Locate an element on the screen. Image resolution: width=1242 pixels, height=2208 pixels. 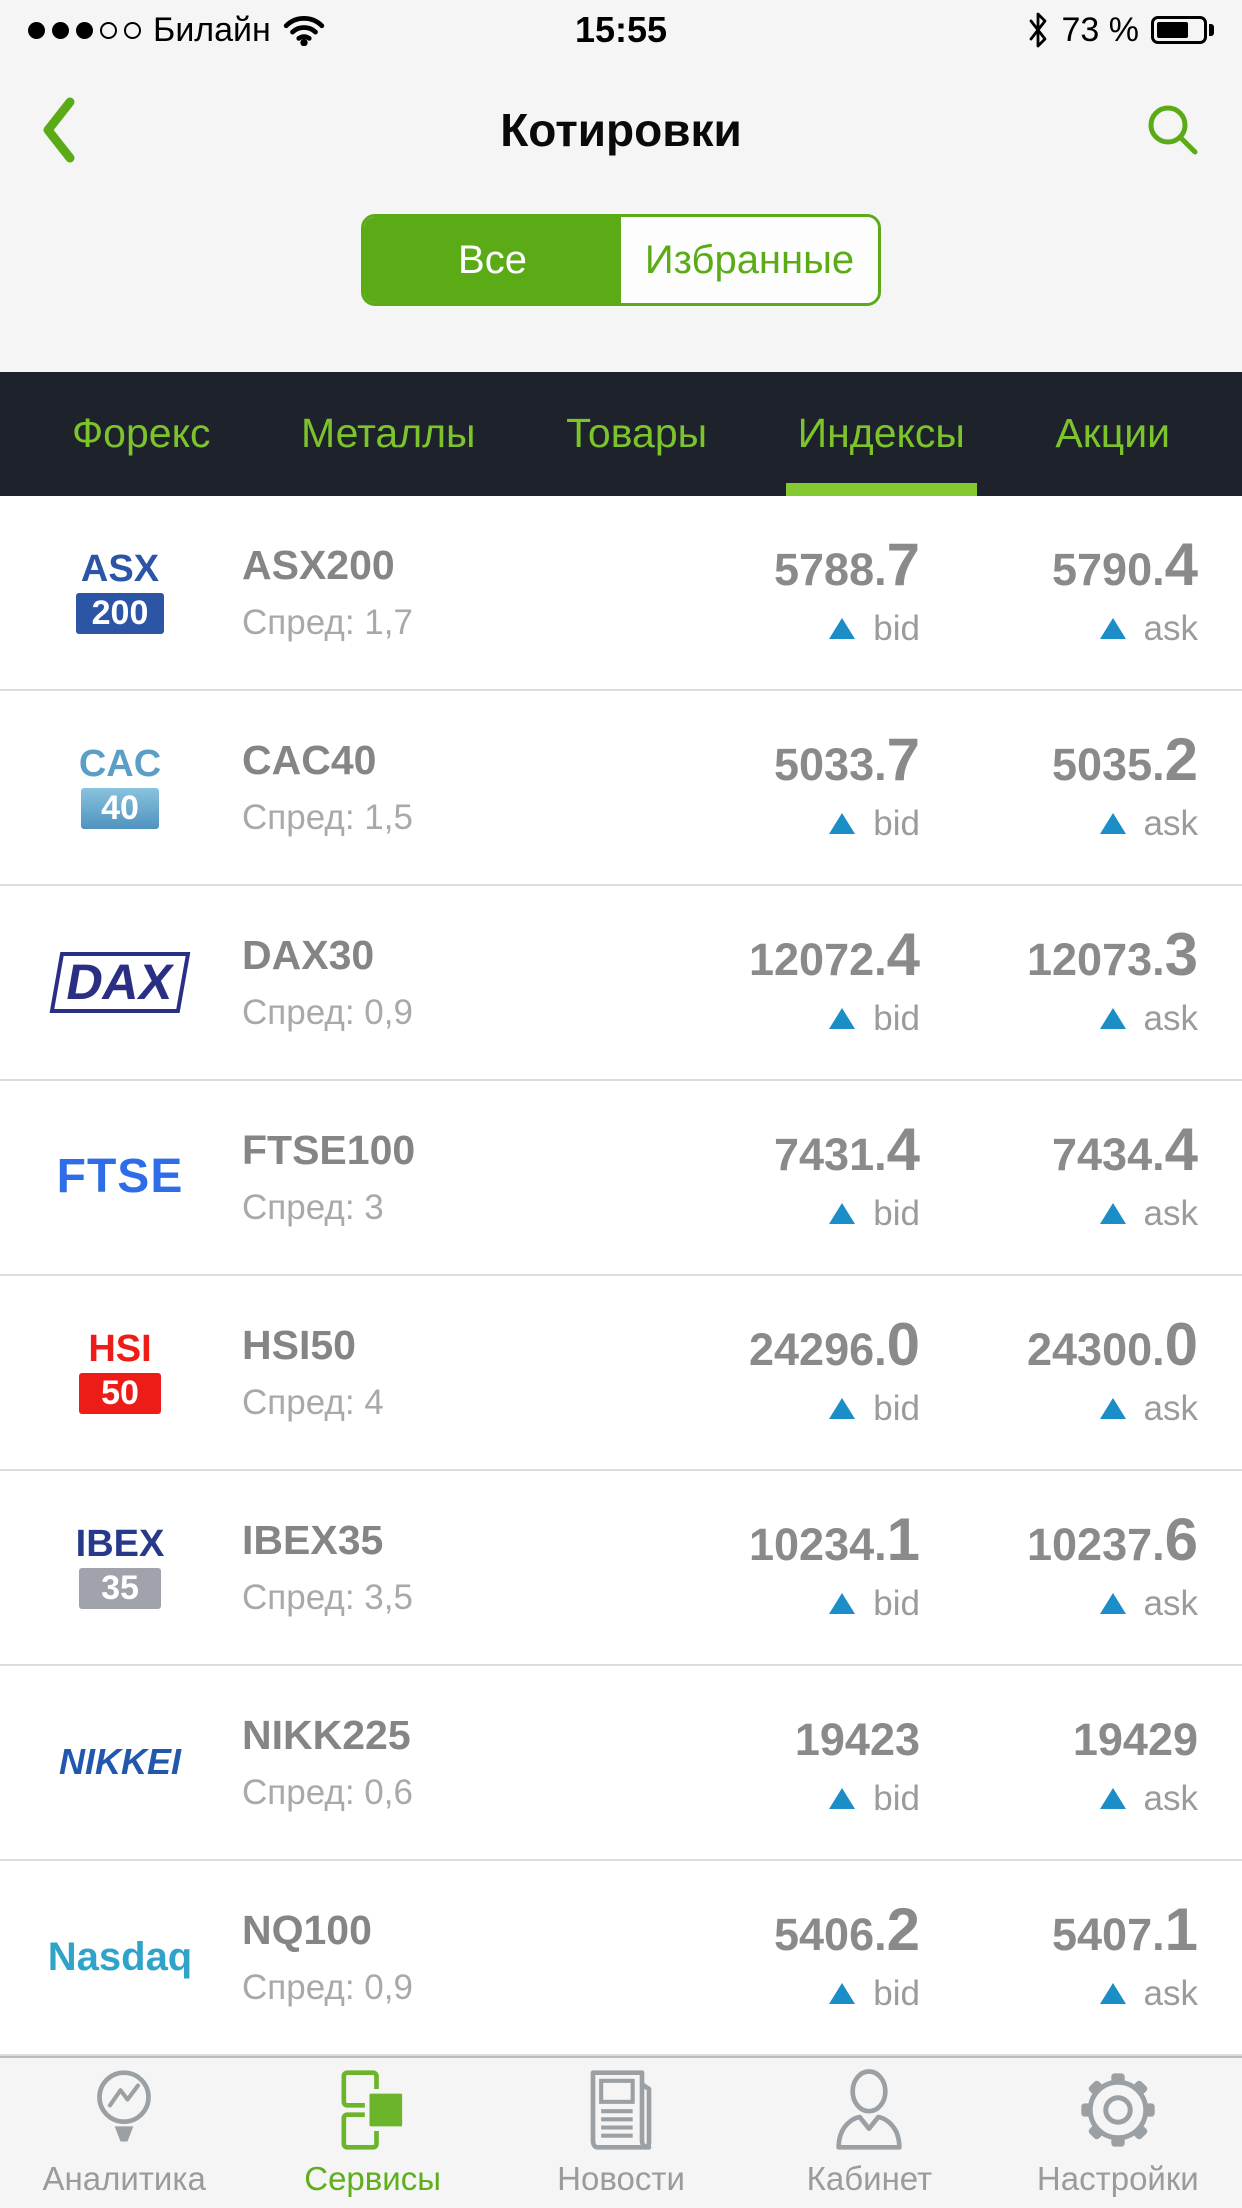
bottom-tab-settings: Настройки is located at coordinates (1118, 2133).